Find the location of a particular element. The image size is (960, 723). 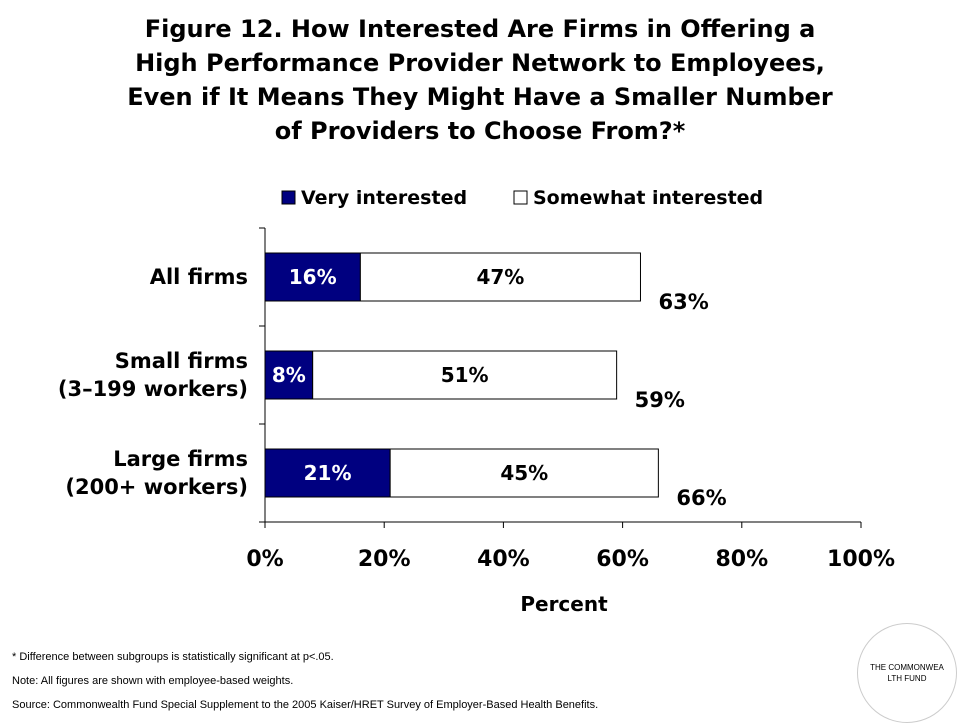

x-tick-label: 20% is located at coordinates (384, 559).